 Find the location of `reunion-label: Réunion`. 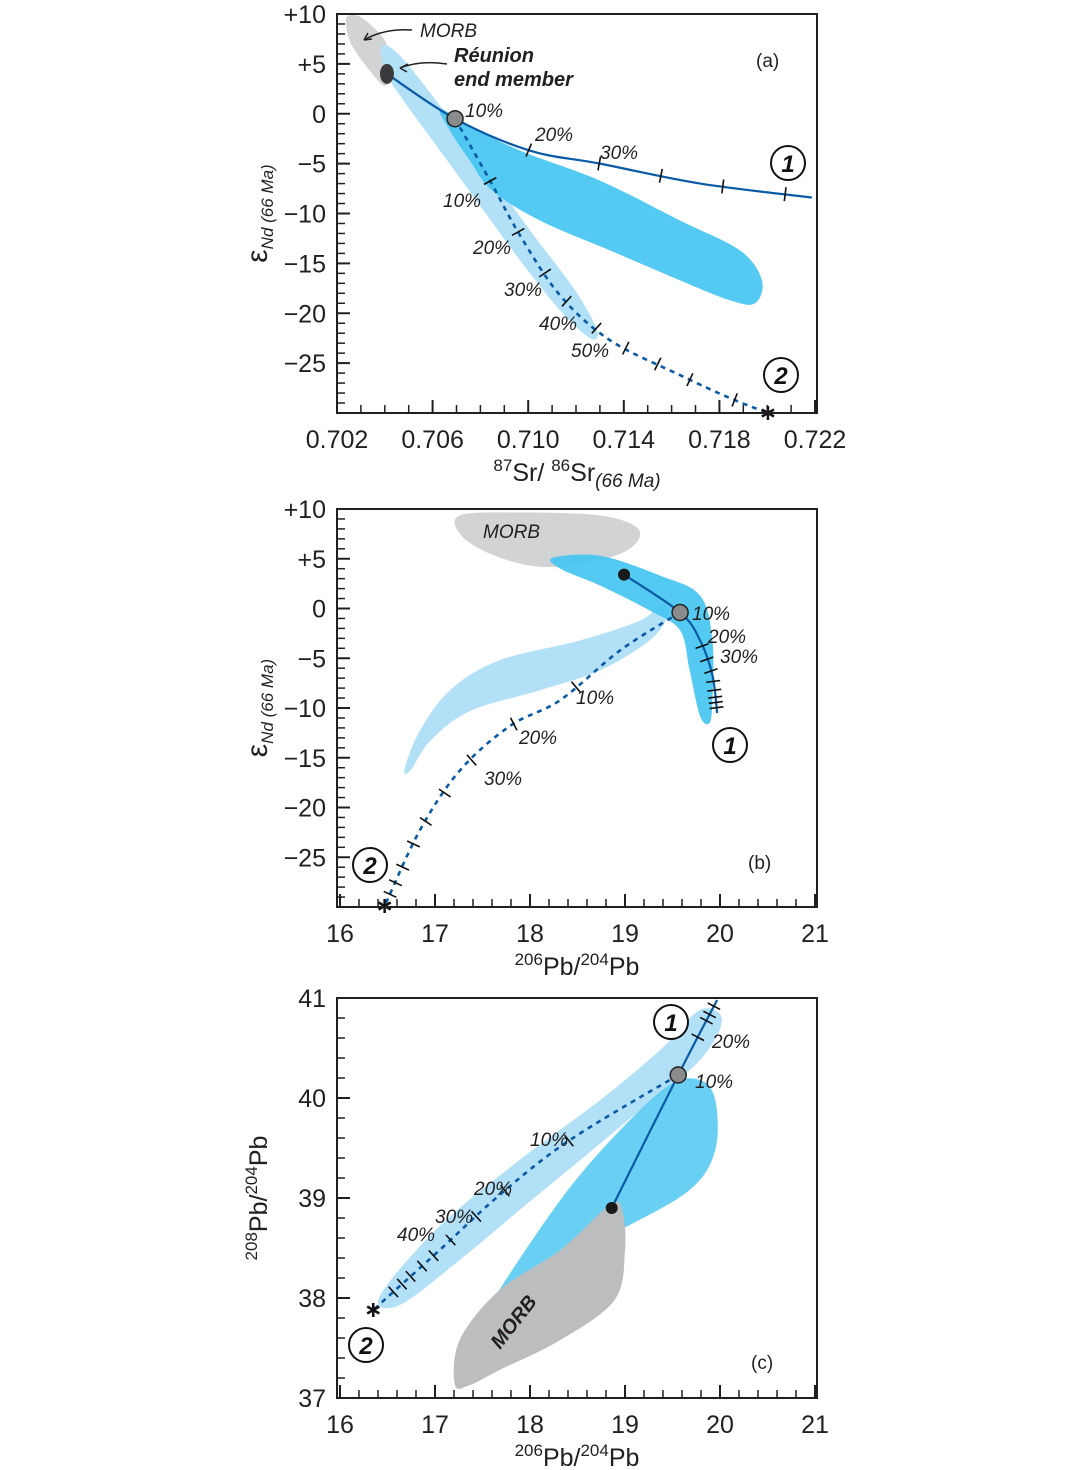

reunion-label: Réunion is located at coordinates (494, 56).